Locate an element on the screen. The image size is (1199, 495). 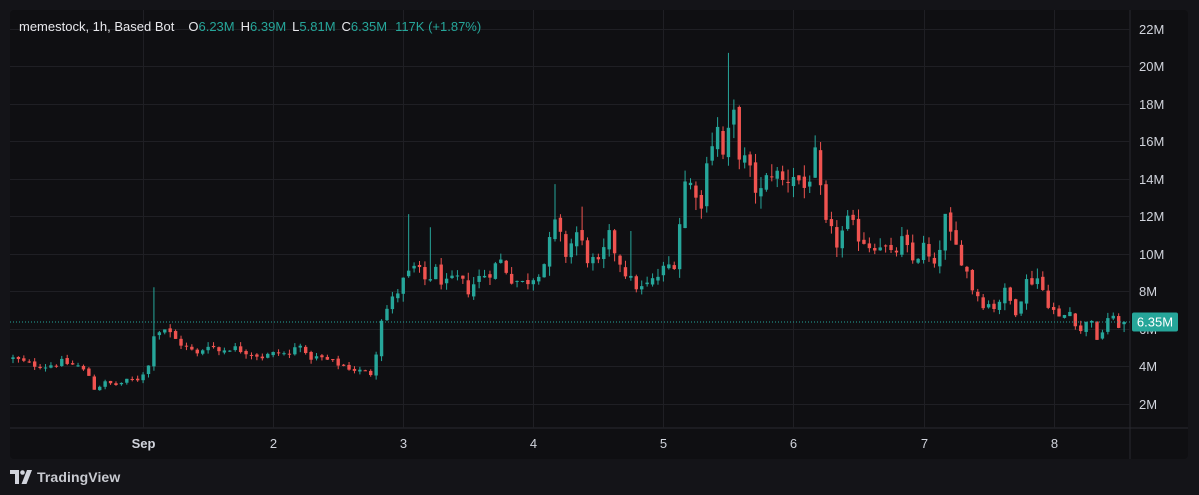
x-tick-label: 6 is located at coordinates (793, 443).